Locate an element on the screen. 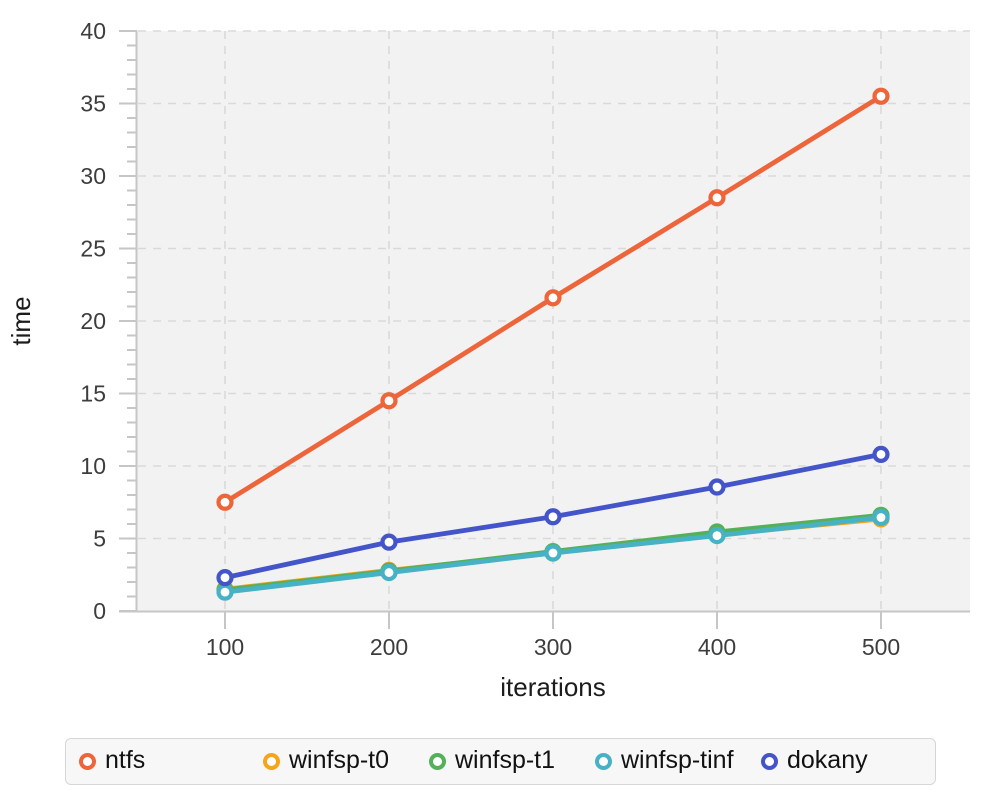 This screenshot has width=1000, height=800. legend-label: ntfs is located at coordinates (125, 760).